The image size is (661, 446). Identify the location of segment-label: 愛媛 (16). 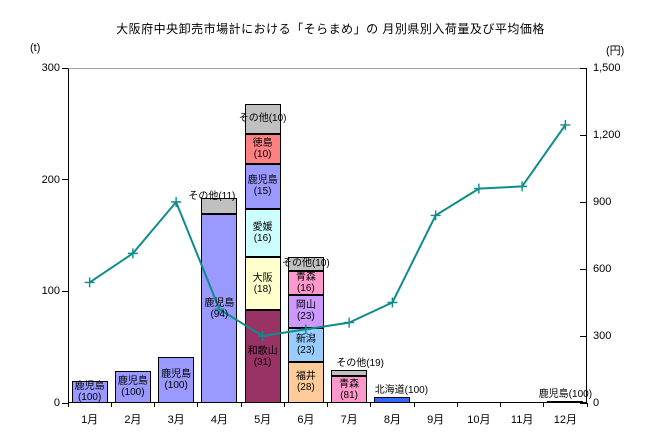
(262, 232).